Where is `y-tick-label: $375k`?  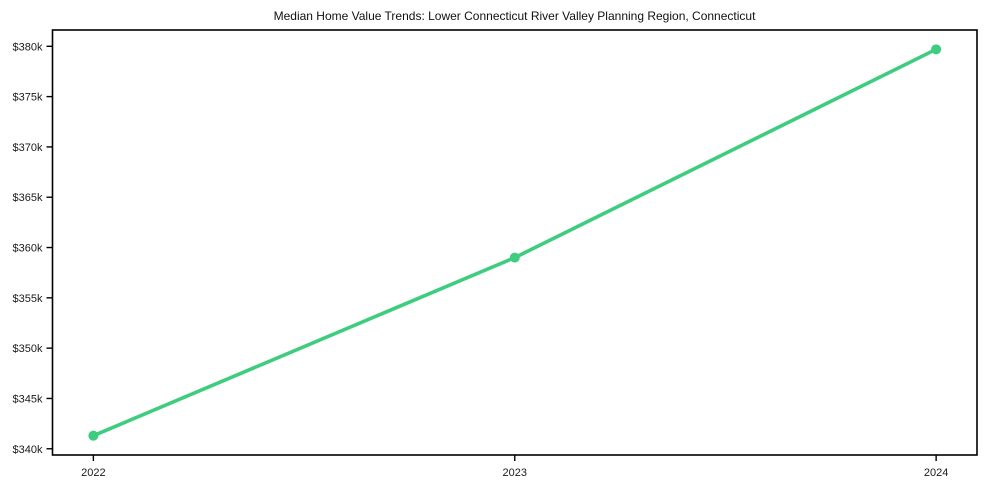
y-tick-label: $375k is located at coordinates (28, 98).